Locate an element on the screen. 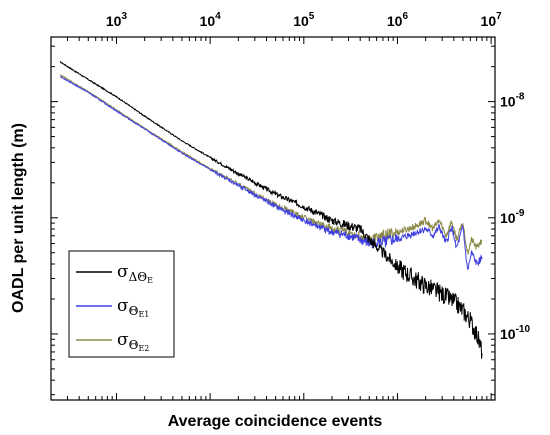 The width and height of the screenshot is (550, 435). y-tick-label: 10⁻⁸ is located at coordinates (512, 101).